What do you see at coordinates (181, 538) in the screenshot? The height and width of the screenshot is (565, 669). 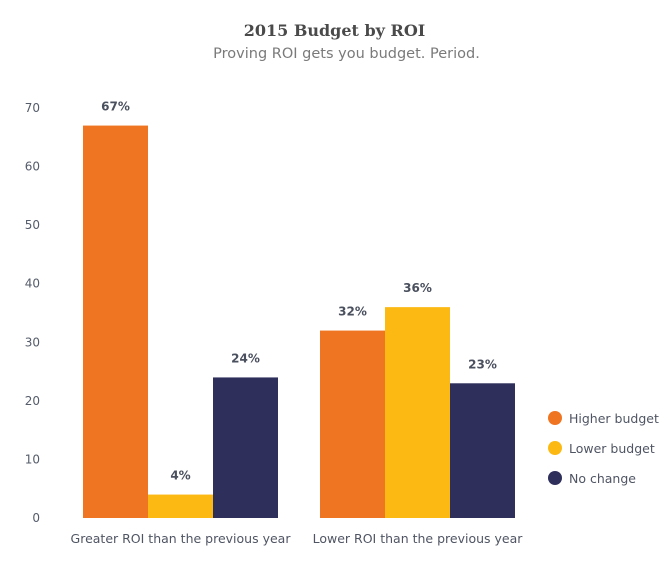 I see `x-category-label: Greater ROI than the previous year` at bounding box center [181, 538].